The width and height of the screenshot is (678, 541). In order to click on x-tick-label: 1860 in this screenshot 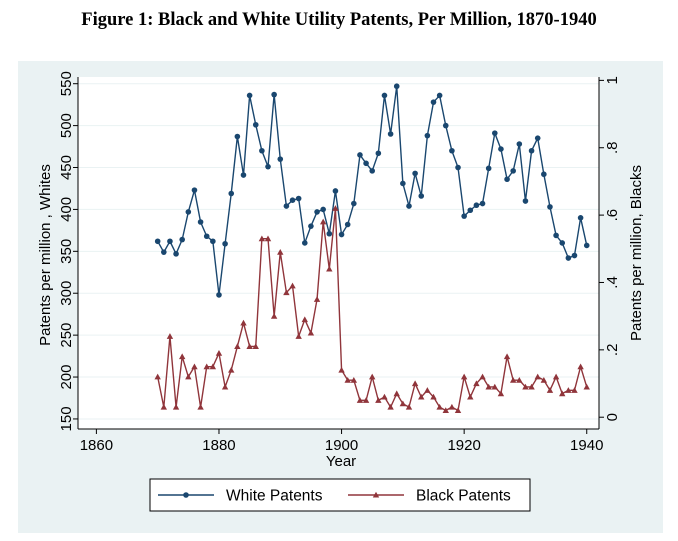, I will do `click(96, 445)`.